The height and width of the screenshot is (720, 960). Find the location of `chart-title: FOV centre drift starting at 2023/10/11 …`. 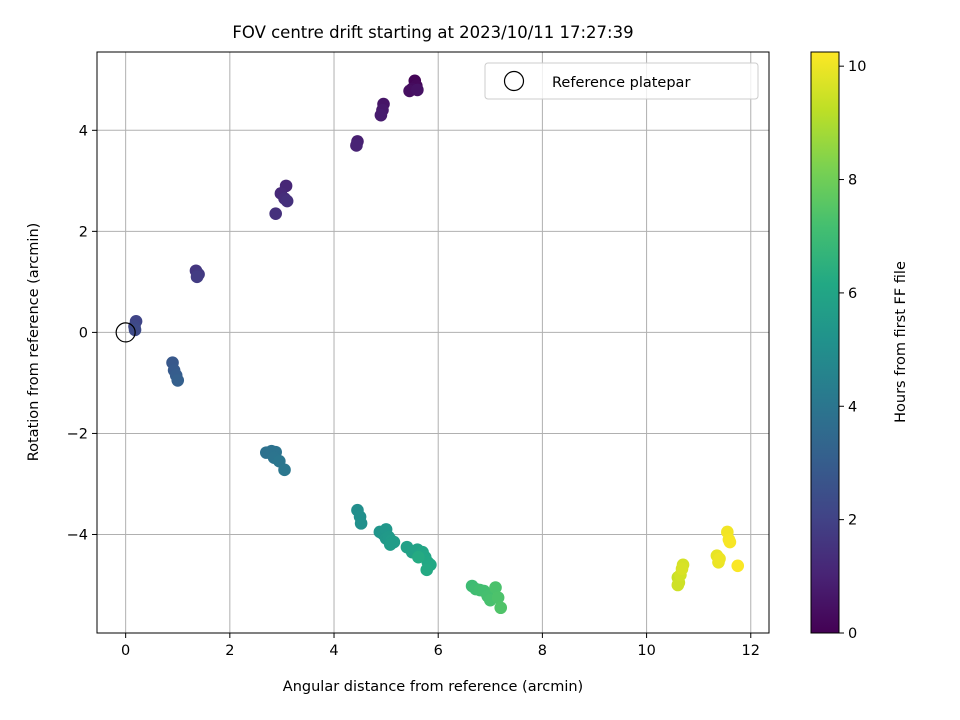

chart-title: FOV centre drift starting at 2023/10/11 … is located at coordinates (432, 32).